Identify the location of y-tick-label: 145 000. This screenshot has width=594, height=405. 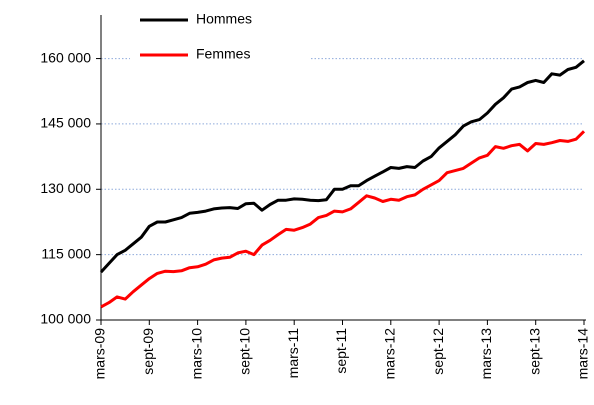
(65, 123).